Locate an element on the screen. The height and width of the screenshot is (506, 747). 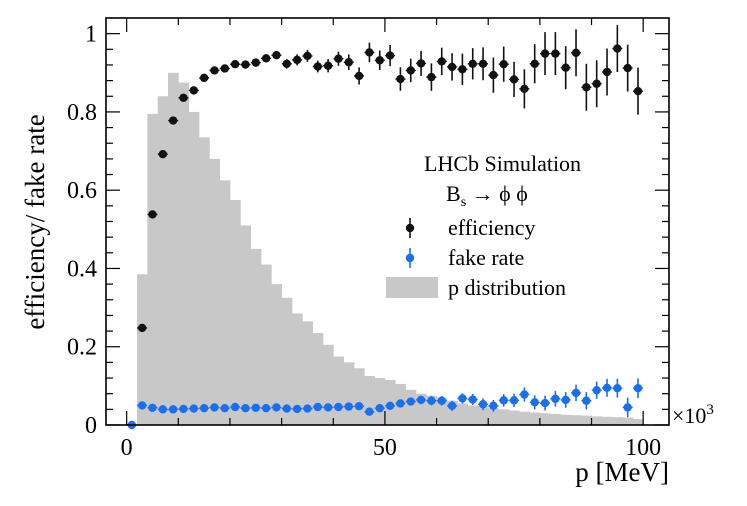
legend-marker-fake-rate is located at coordinates (410, 258).